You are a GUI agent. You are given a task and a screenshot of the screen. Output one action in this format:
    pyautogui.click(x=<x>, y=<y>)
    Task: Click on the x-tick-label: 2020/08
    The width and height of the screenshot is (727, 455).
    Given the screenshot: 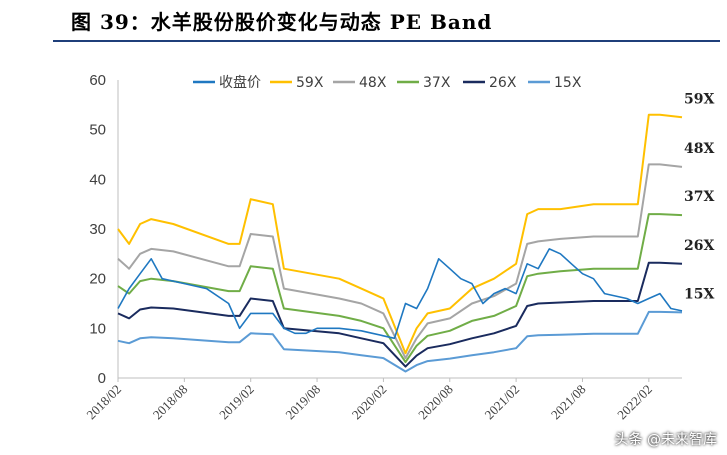 What is the action you would take?
    pyautogui.click(x=435, y=402)
    